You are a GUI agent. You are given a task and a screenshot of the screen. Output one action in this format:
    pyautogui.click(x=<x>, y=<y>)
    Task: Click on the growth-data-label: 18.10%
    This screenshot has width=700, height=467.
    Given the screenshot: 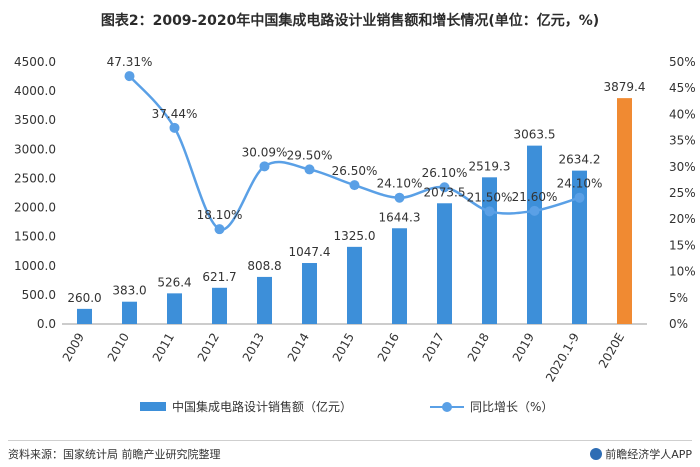 What is the action you would take?
    pyautogui.click(x=220, y=215)
    